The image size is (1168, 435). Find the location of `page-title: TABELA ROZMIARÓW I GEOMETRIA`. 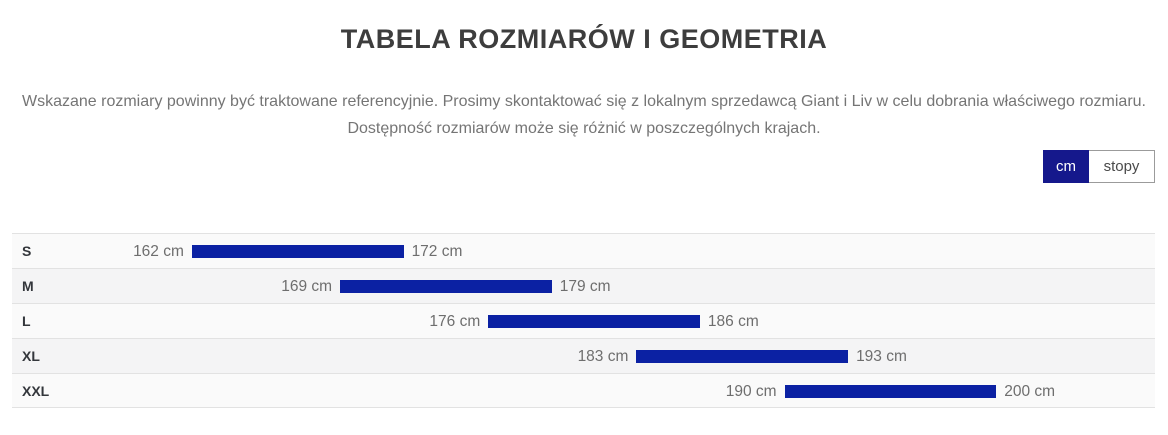

page-title: TABELA ROZMIARÓW I GEOMETRIA is located at coordinates (584, 39).